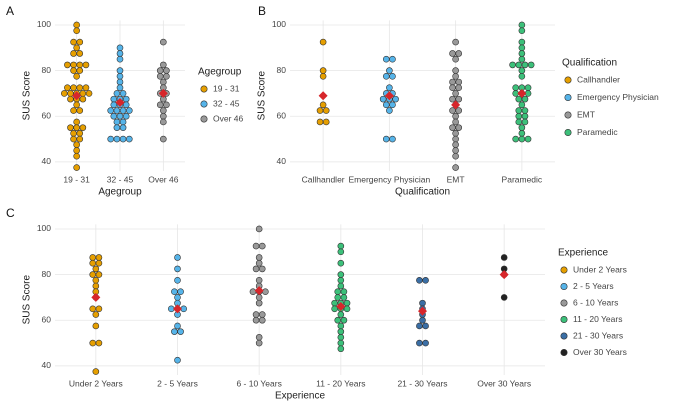  What do you see at coordinates (597, 319) in the screenshot?
I see `legend-label: 11 - 20 Years` at bounding box center [597, 319].